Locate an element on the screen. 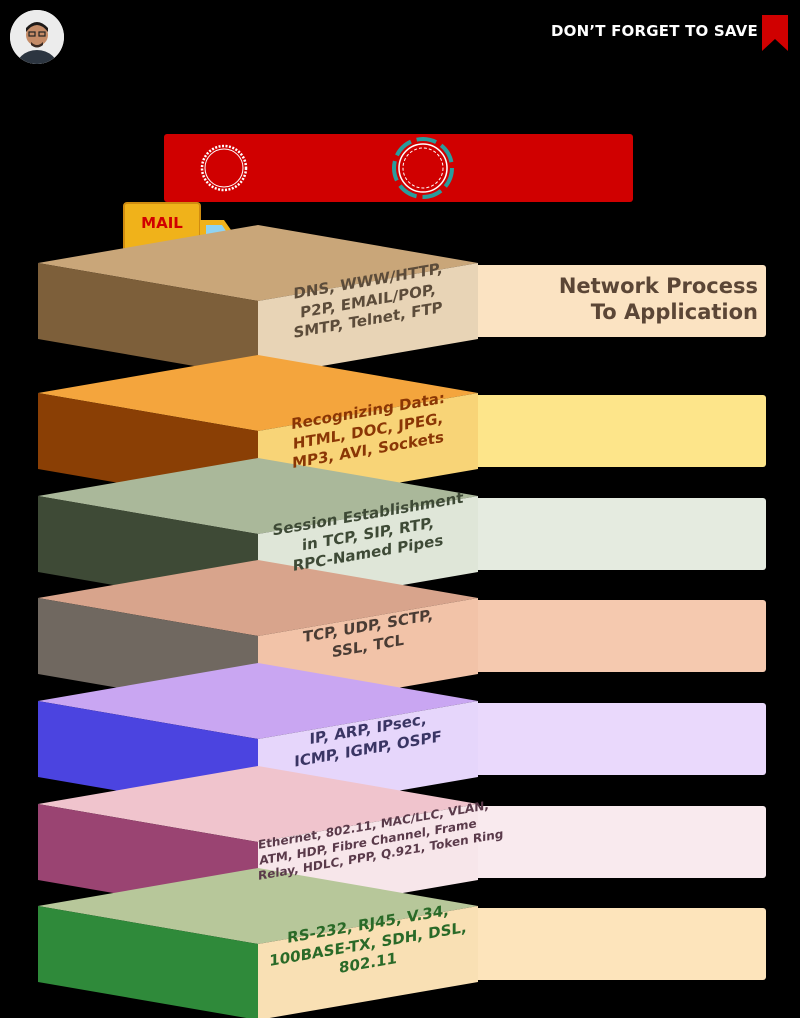 This screenshot has height=1018, width=800. bookmark-icon is located at coordinates (775, 33).